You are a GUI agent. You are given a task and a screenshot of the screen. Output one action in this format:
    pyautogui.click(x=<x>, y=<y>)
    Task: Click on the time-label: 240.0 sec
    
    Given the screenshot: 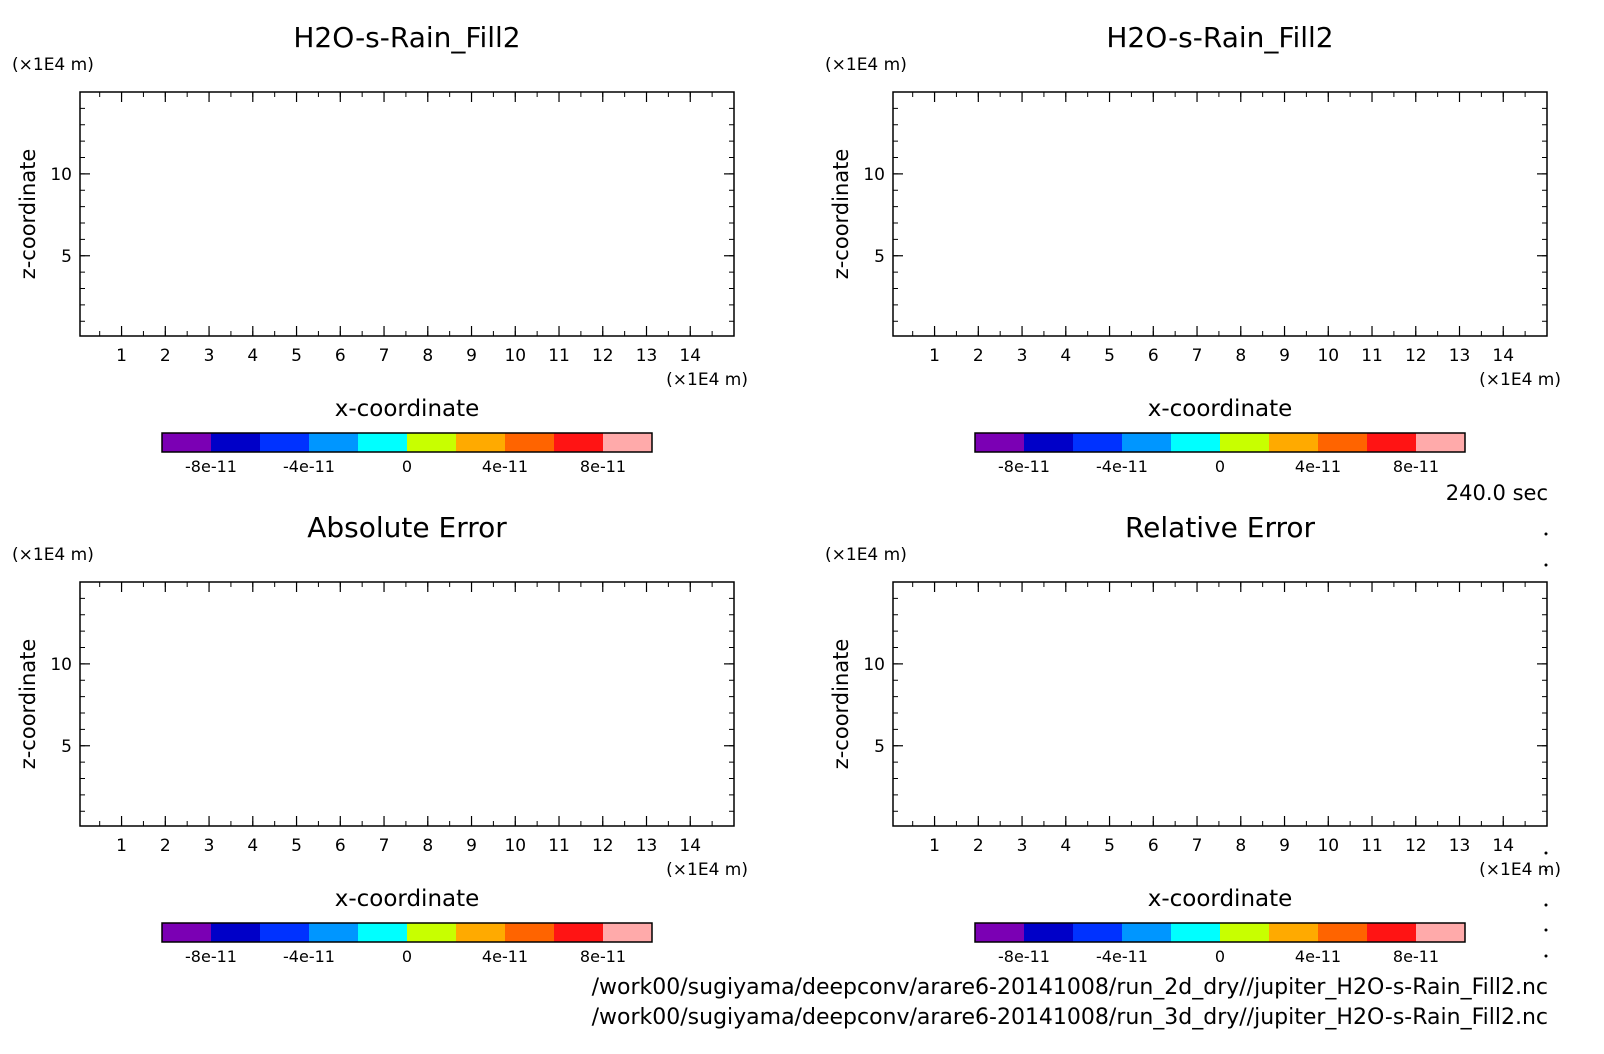 What is the action you would take?
    pyautogui.click(x=1497, y=493)
    